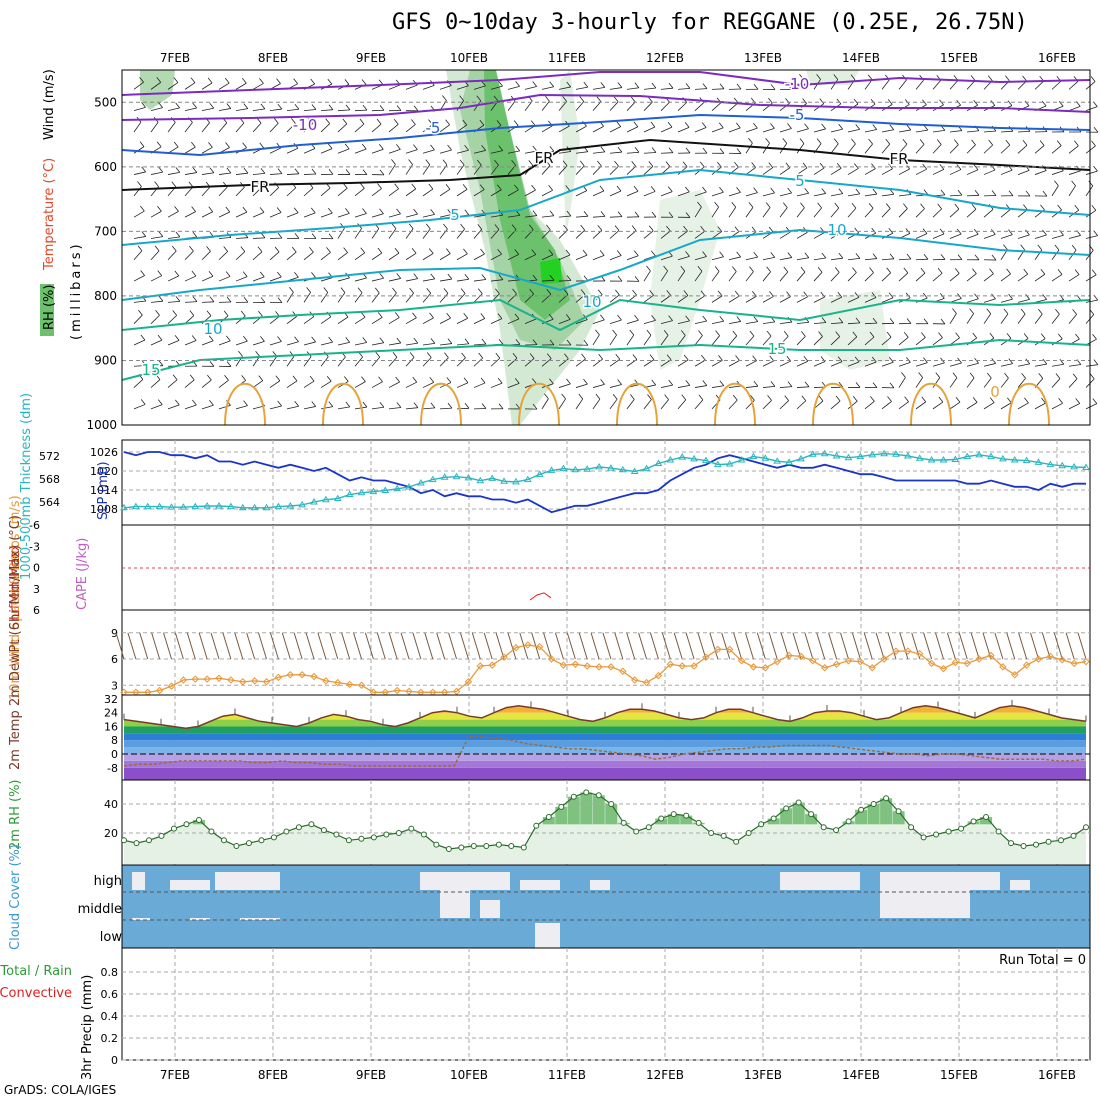 The height and width of the screenshot is (1100, 1100). Describe the element at coordinates (34, 546) in the screenshot. I see `li-tick-label: -3` at that location.